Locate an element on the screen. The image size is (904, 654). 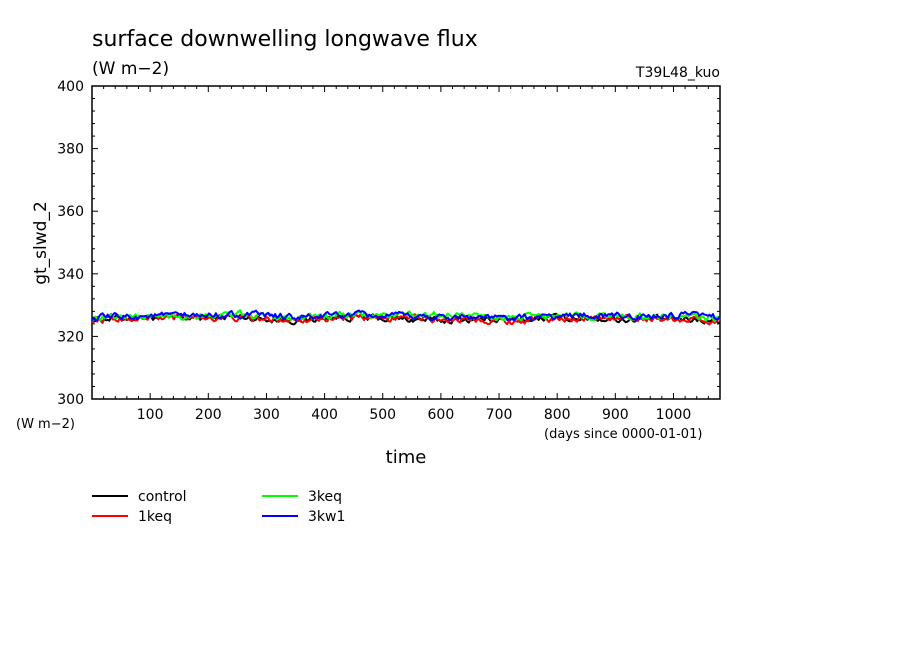
x-tick-label: 400 is located at coordinates (324, 415).